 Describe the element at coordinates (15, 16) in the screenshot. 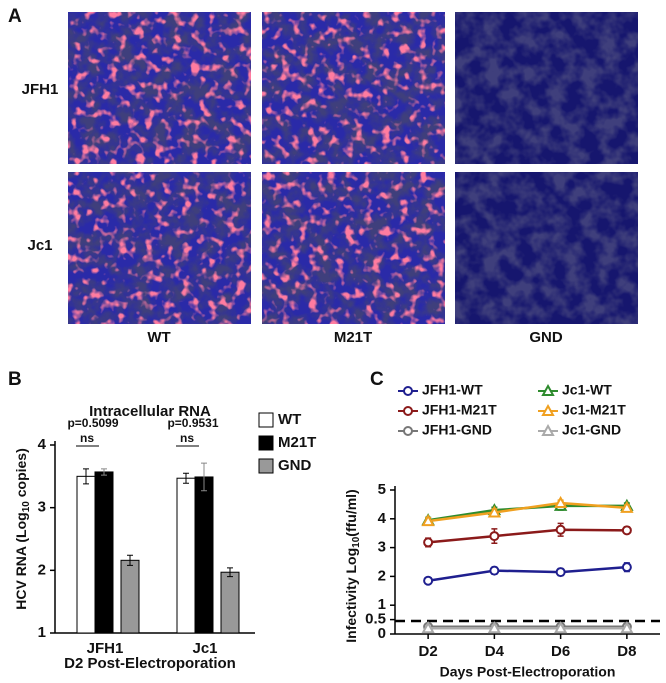

I see `panel-label: A` at that location.